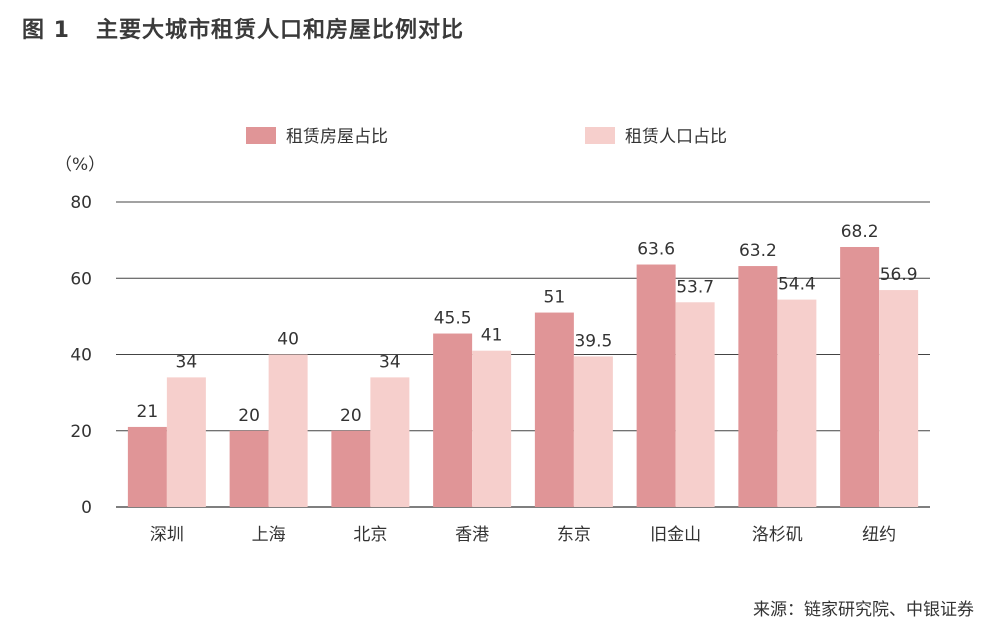 This screenshot has width=1000, height=633. Describe the element at coordinates (81, 279) in the screenshot. I see `y-tick-label: 60` at that location.